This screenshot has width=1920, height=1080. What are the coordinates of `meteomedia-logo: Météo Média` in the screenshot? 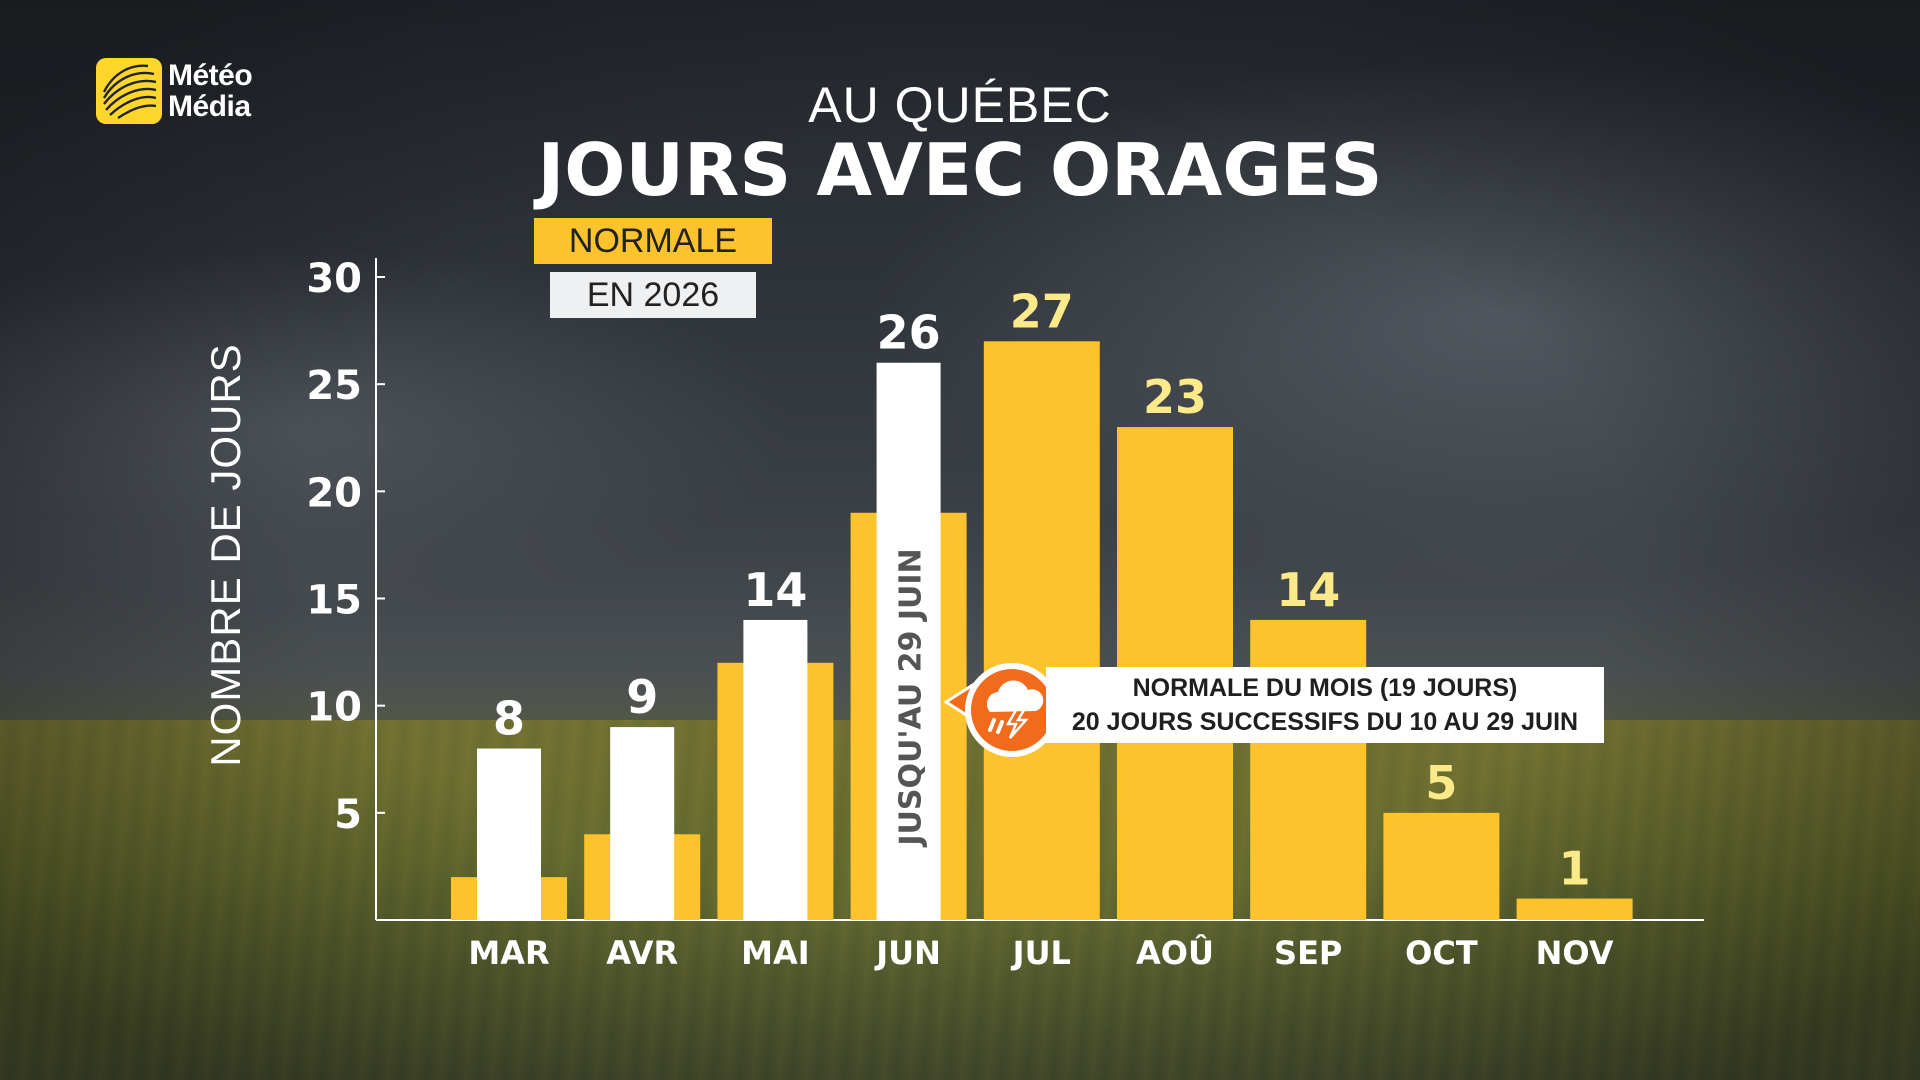 It's located at (191, 93).